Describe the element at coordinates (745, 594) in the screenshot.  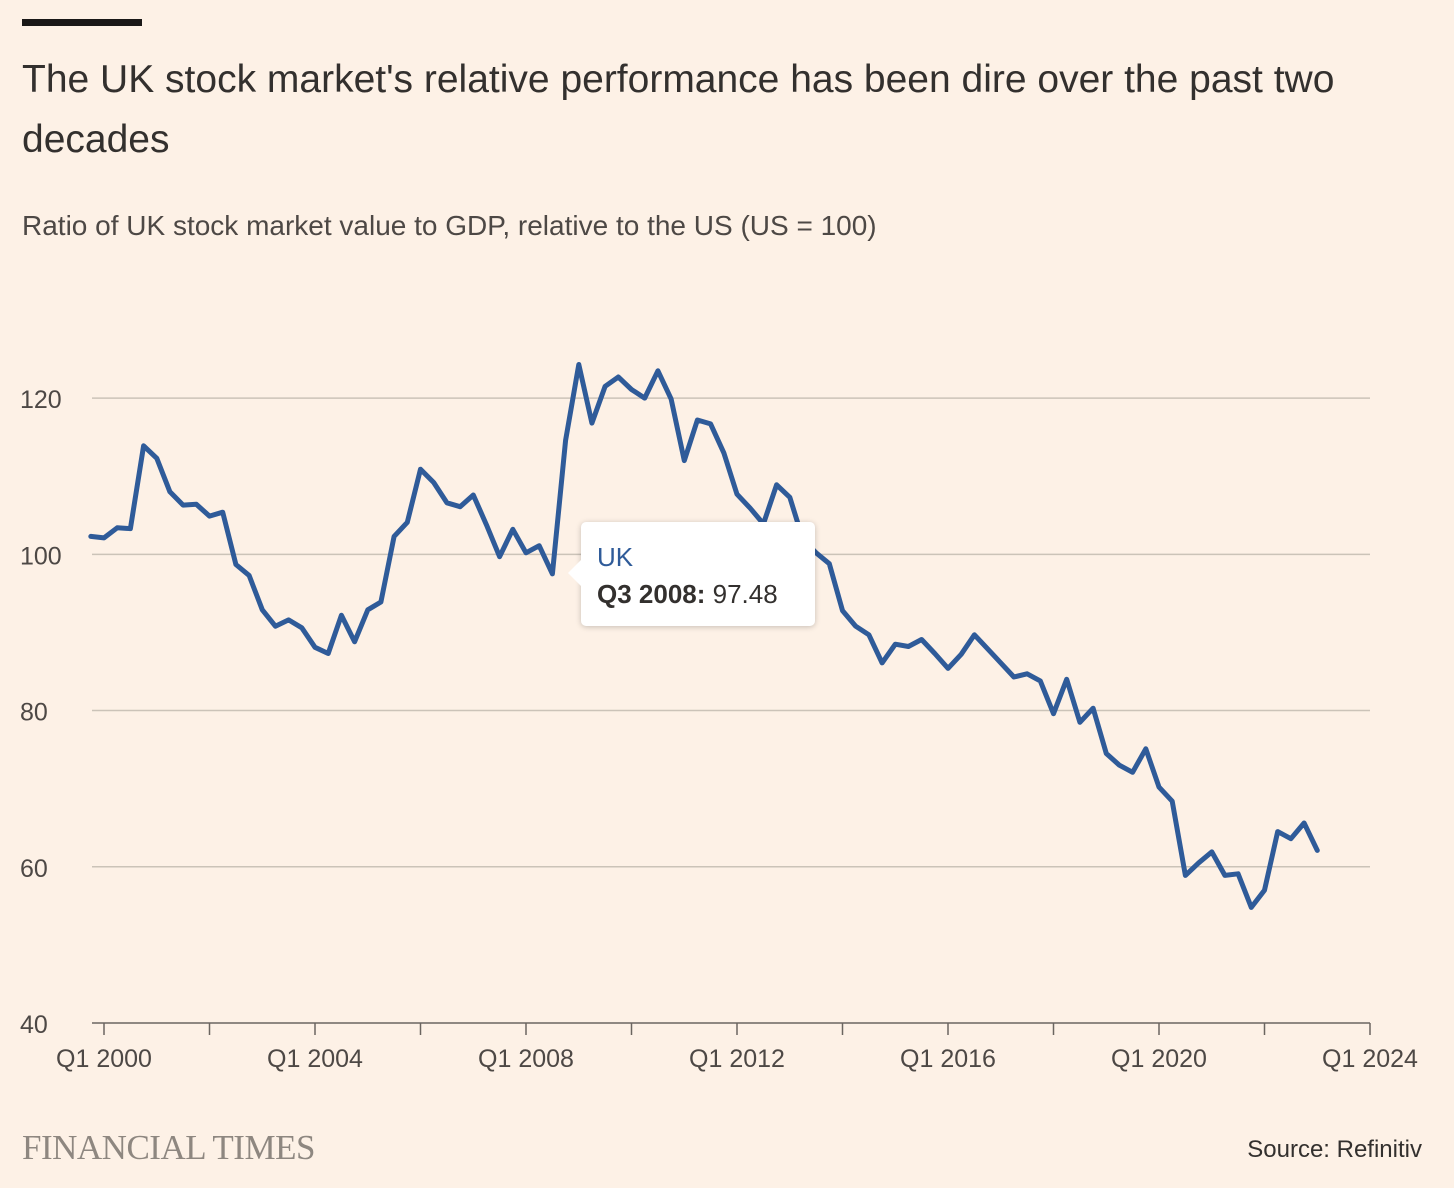
I see `tooltip-value: 97.48` at that location.